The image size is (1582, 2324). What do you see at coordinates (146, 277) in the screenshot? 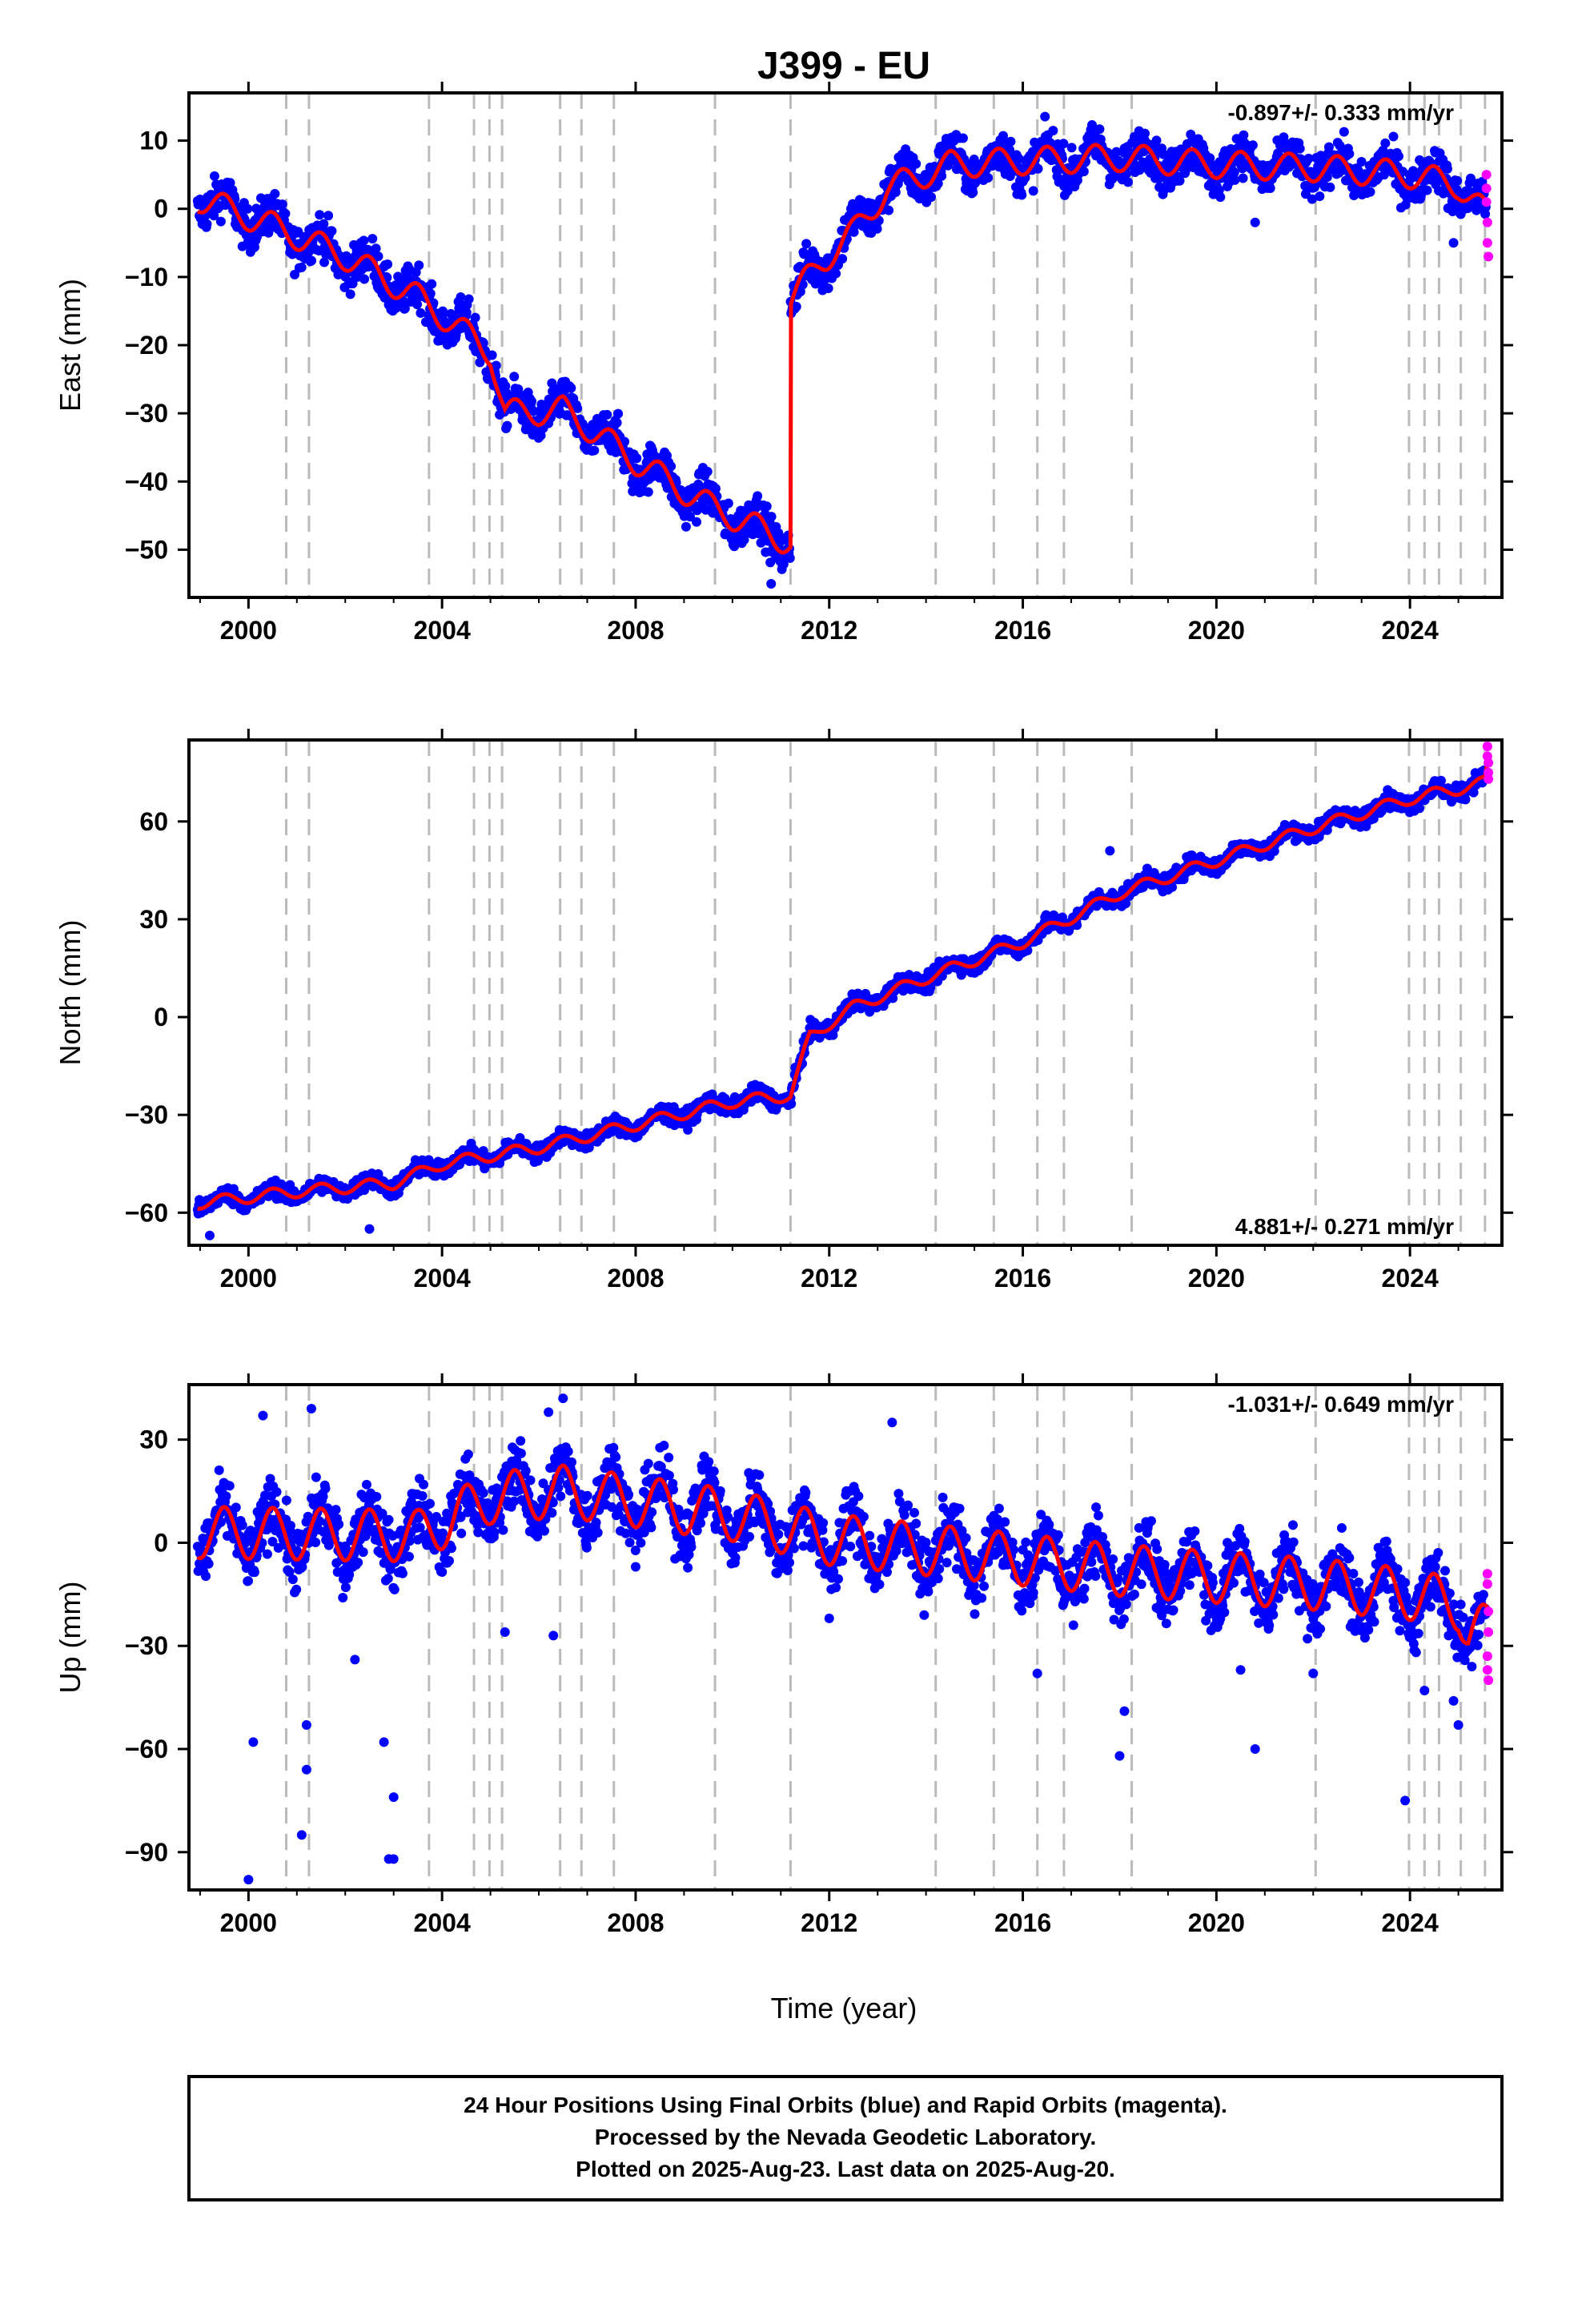
I see `y-tick-label: −10` at bounding box center [146, 277].